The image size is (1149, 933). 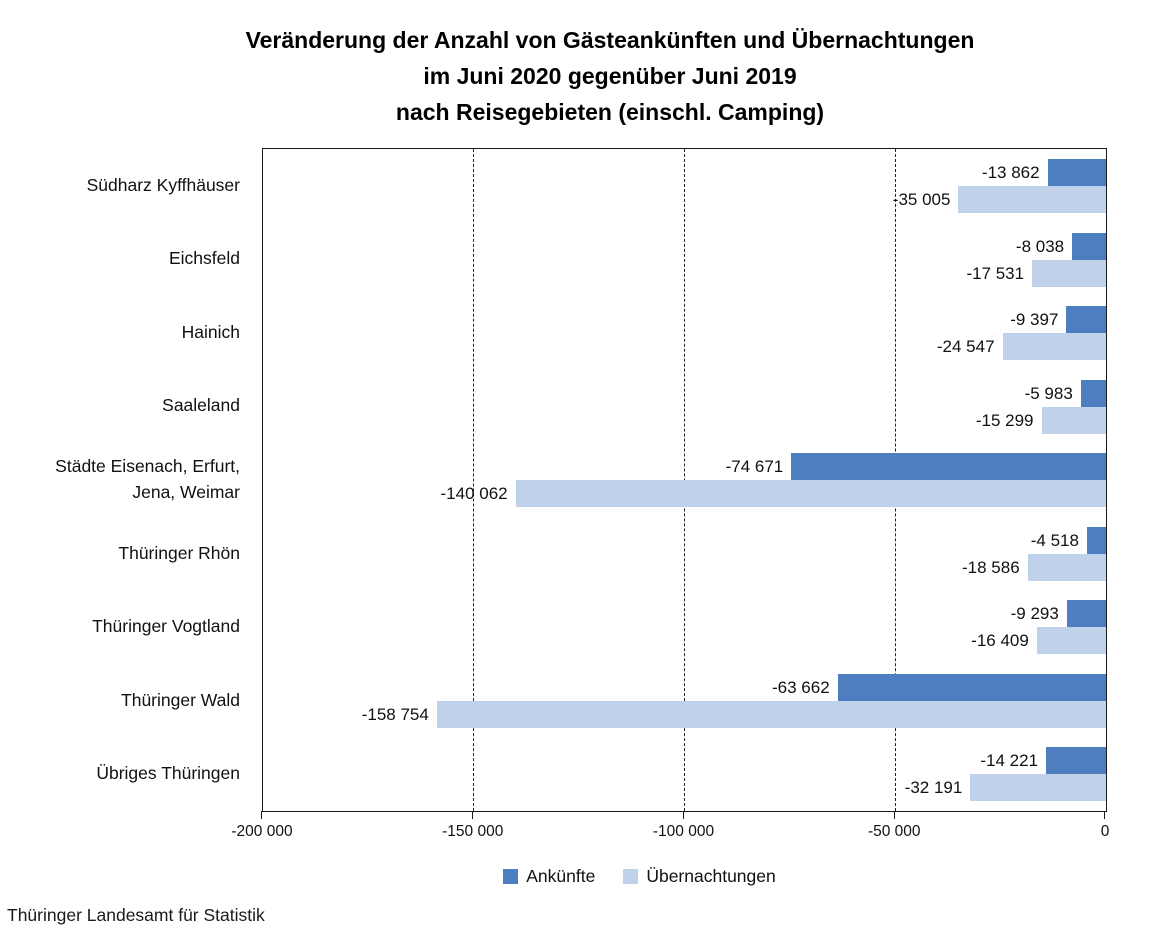 I want to click on legend-swatch-ankuenfte, so click(x=511, y=876).